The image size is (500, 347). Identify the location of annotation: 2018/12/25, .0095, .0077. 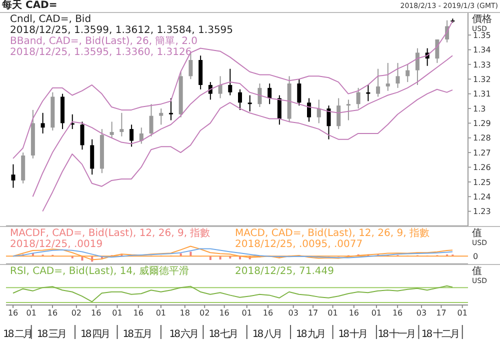
(299, 244).